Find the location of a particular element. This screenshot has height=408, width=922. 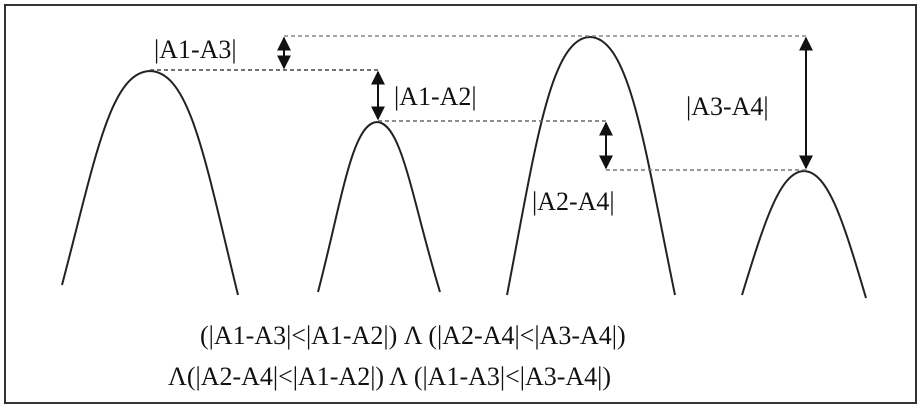

peak-a4-curve is located at coordinates (804, 234).